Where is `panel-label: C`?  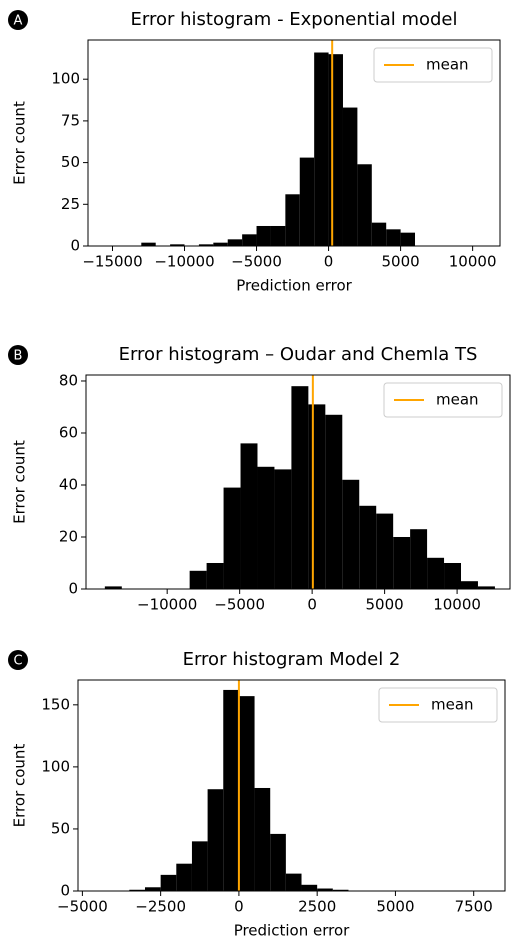 panel-label: C is located at coordinates (17, 661).